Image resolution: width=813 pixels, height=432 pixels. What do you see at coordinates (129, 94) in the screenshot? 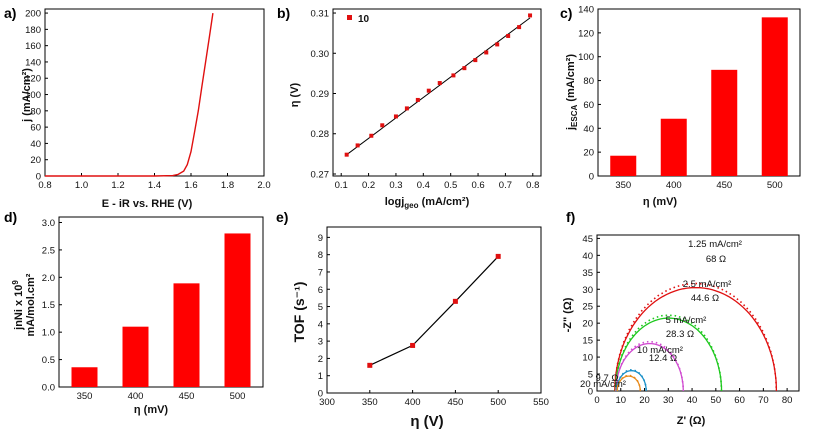
I see `panel-a-series-line` at bounding box center [129, 94].